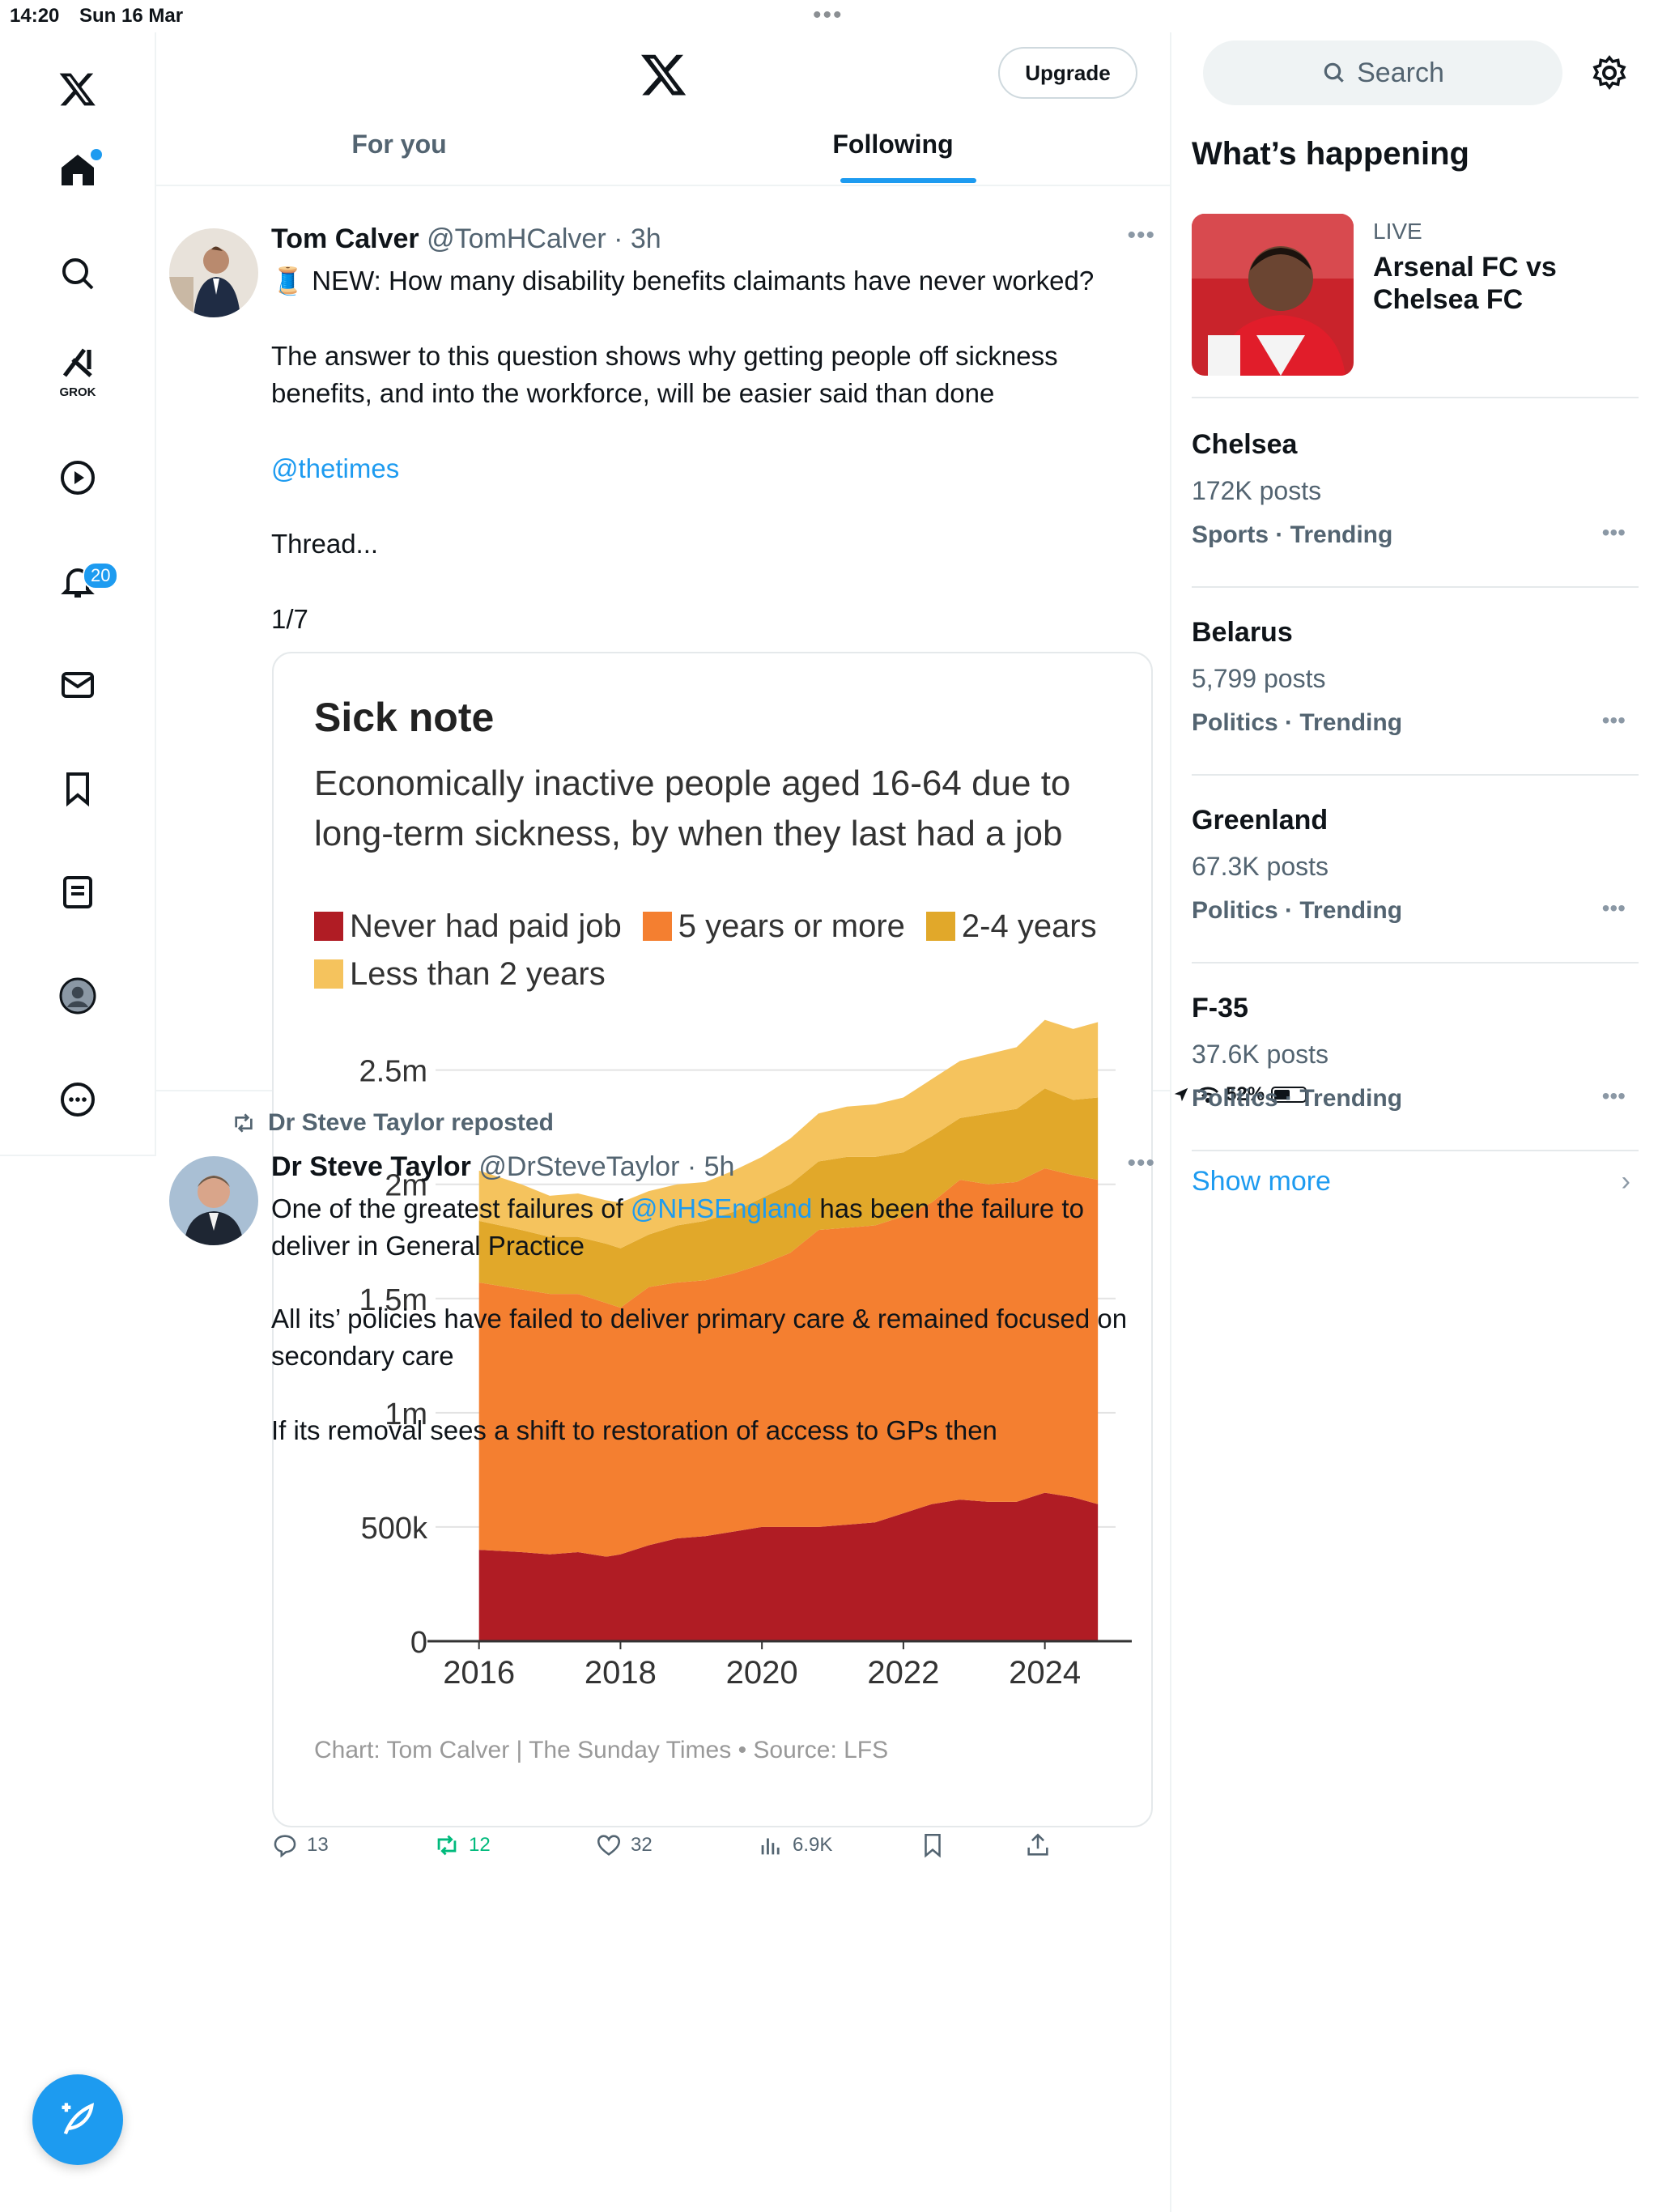 The image size is (1658, 2212). I want to click on bookmarks-icon, so click(78, 789).